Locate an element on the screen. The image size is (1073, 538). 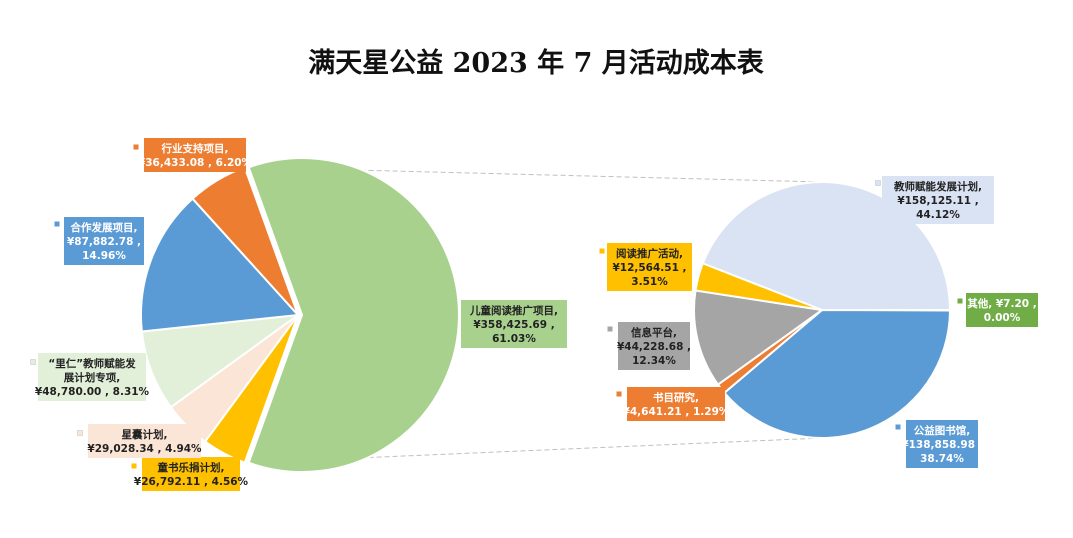
label-text: 行业支持项目, is located at coordinates (195, 148).